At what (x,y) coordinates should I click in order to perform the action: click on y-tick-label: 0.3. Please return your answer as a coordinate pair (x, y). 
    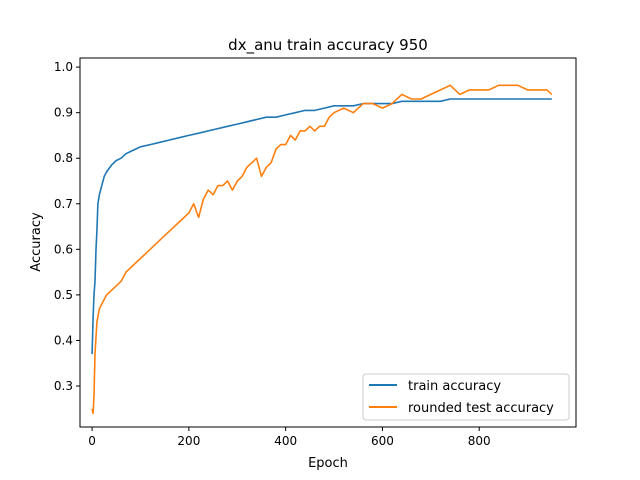
    Looking at the image, I should click on (63, 386).